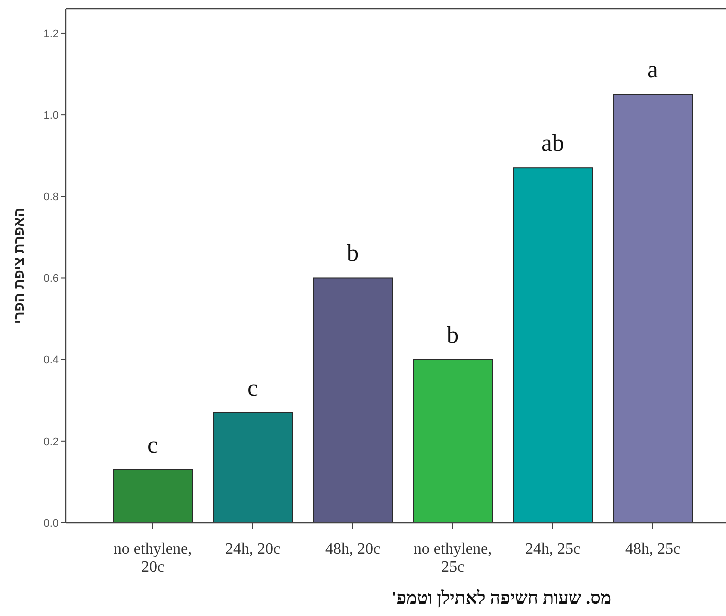 This screenshot has height=616, width=726. Describe the element at coordinates (153, 558) in the screenshot. I see `x-tick-label: no ethylene, 20c` at that location.